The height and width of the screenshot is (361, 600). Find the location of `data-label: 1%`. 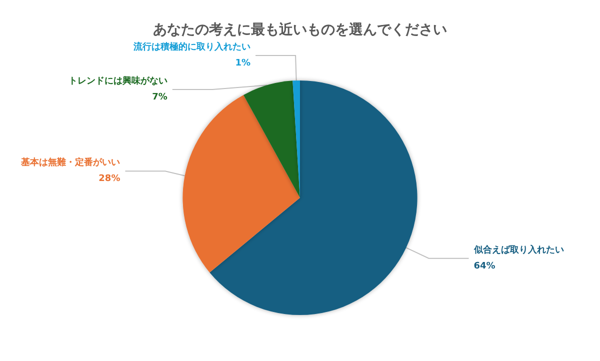

data-label: 1% is located at coordinates (243, 63).